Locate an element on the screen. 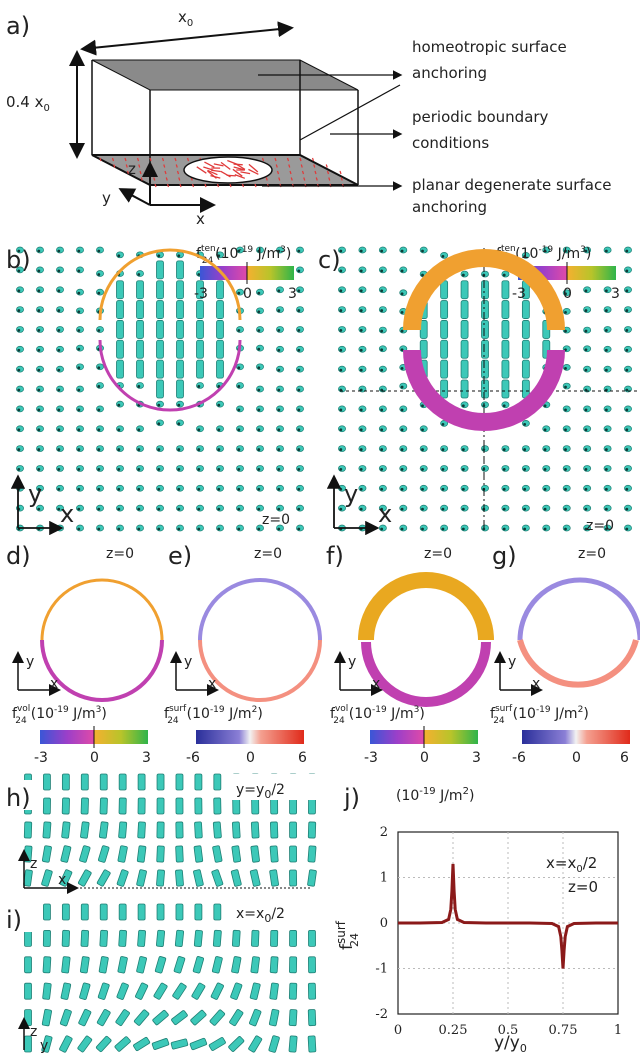 The width and height of the screenshot is (640, 1058). panel-label-c: c) is located at coordinates (329, 260).